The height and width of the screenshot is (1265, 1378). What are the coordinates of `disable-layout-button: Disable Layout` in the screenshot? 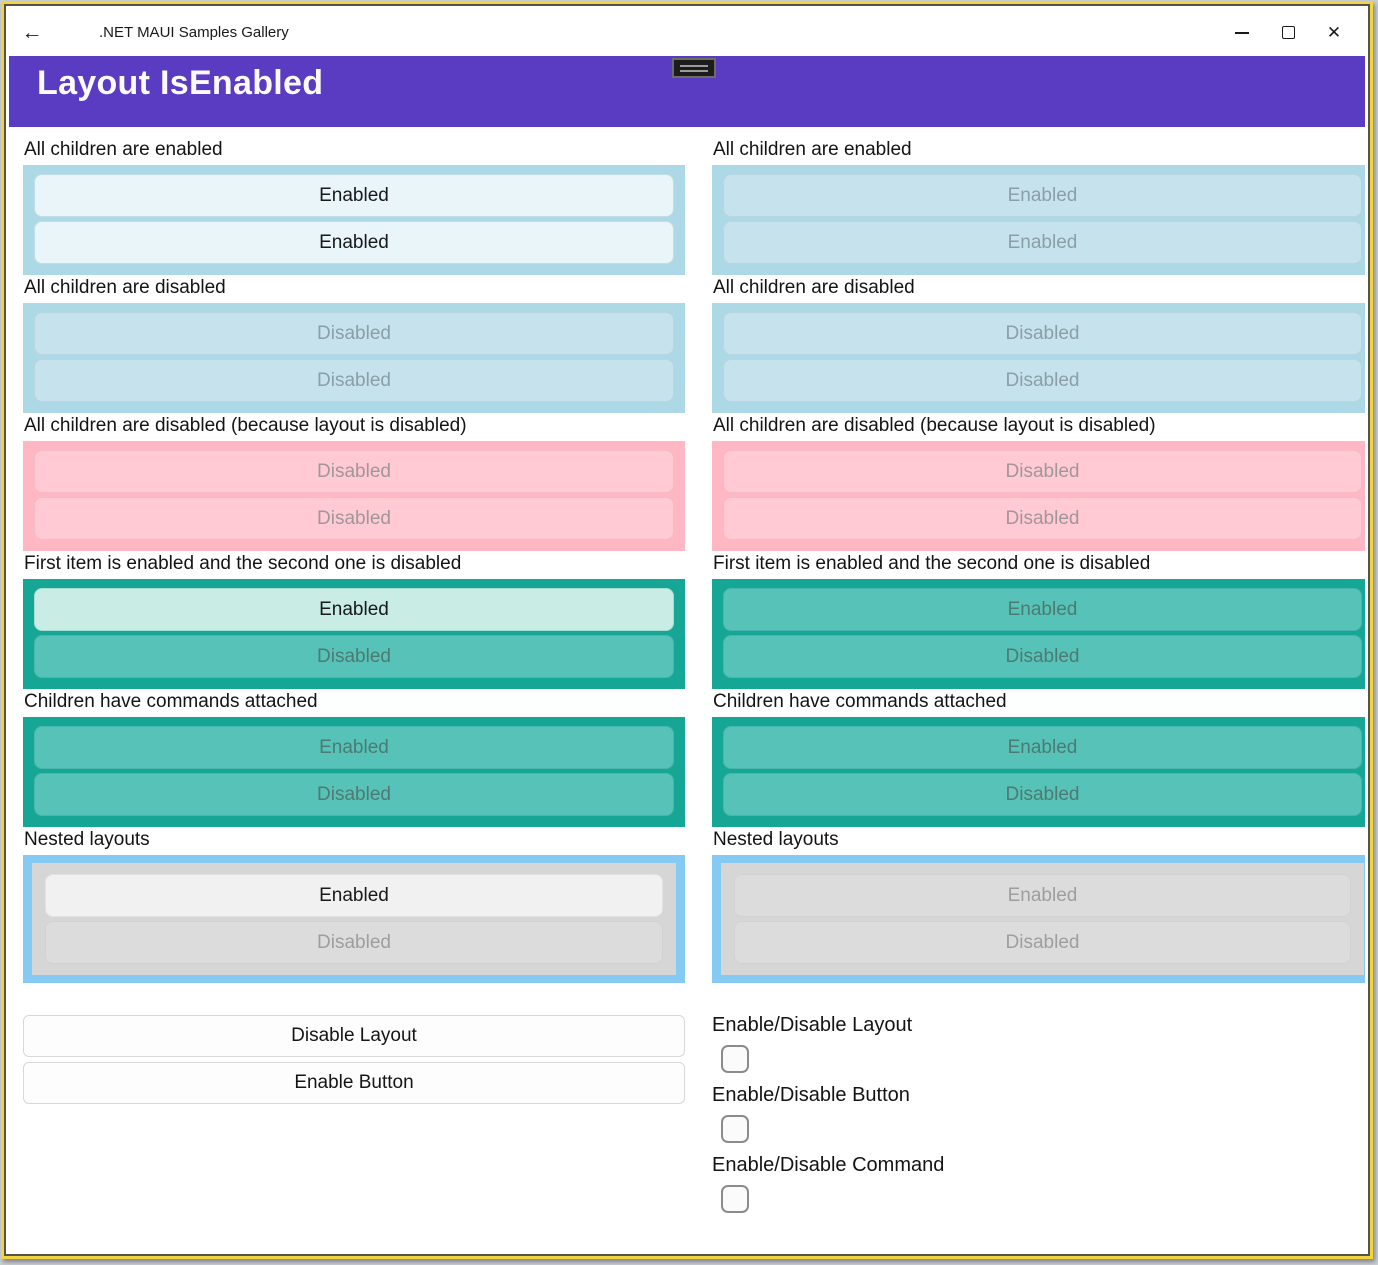 It's located at (354, 1036).